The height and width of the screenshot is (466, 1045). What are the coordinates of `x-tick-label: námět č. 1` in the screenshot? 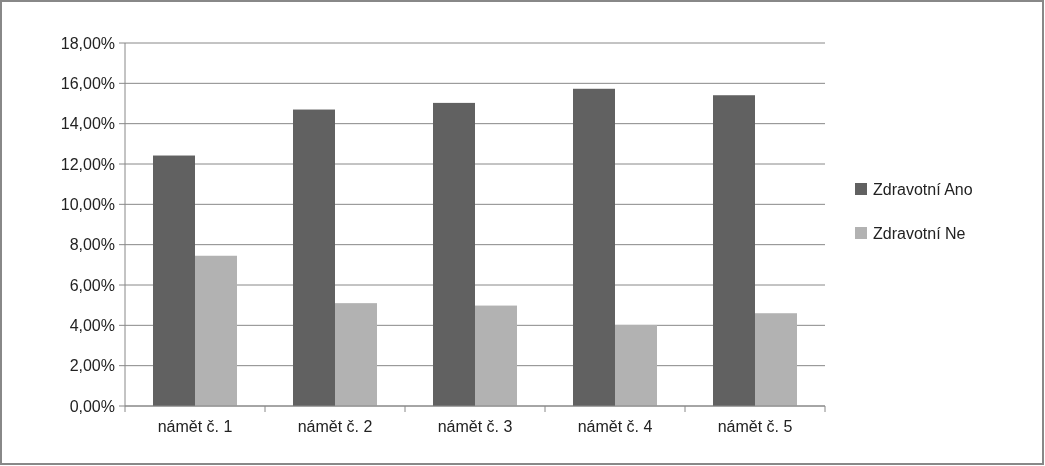 It's located at (195, 426).